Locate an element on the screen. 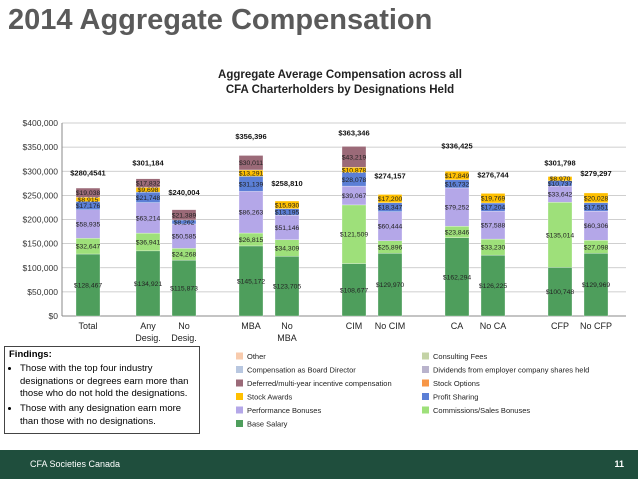  y-tick-label: $150,000 is located at coordinates (41, 244).